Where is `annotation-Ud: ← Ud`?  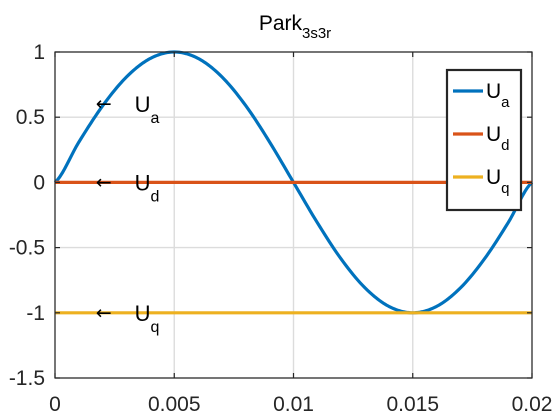
annotation-Ud: ← Ud is located at coordinates (128, 187).